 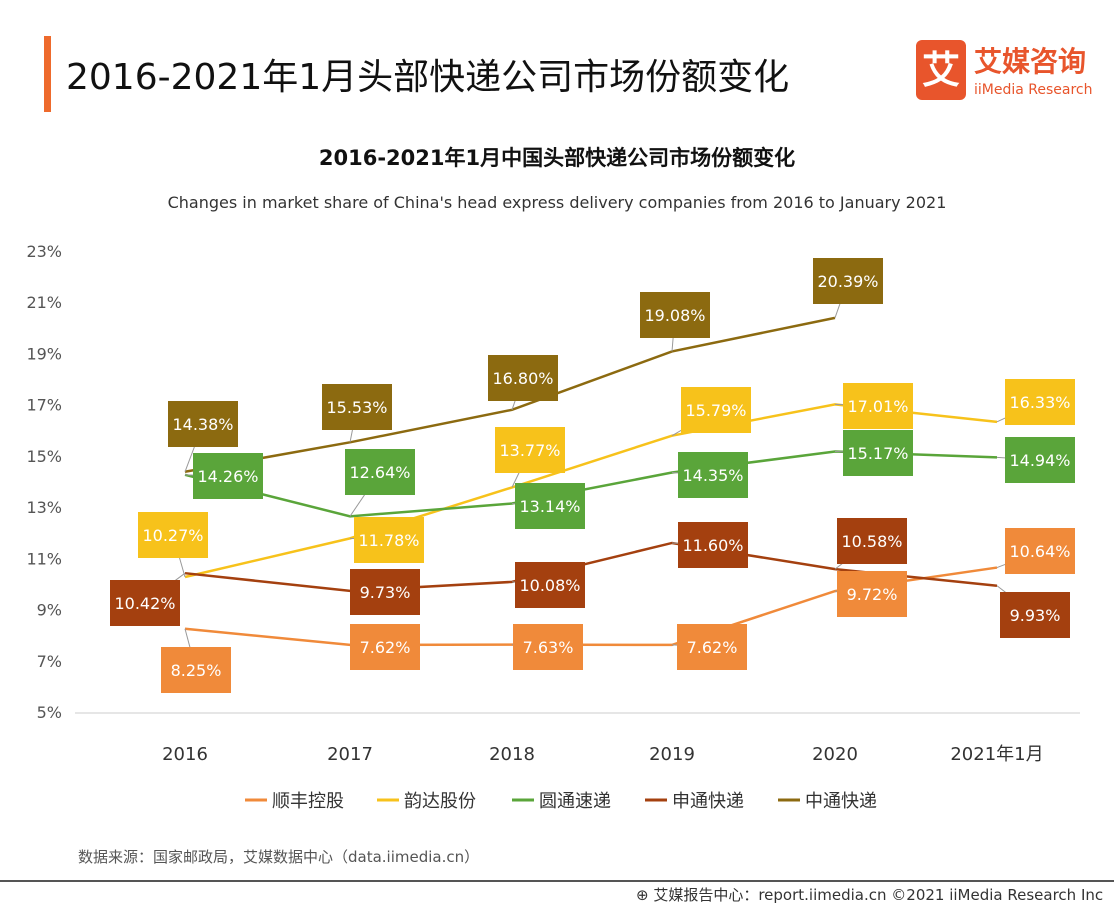 I want to click on data-label: 15.79%, so click(x=715, y=410).